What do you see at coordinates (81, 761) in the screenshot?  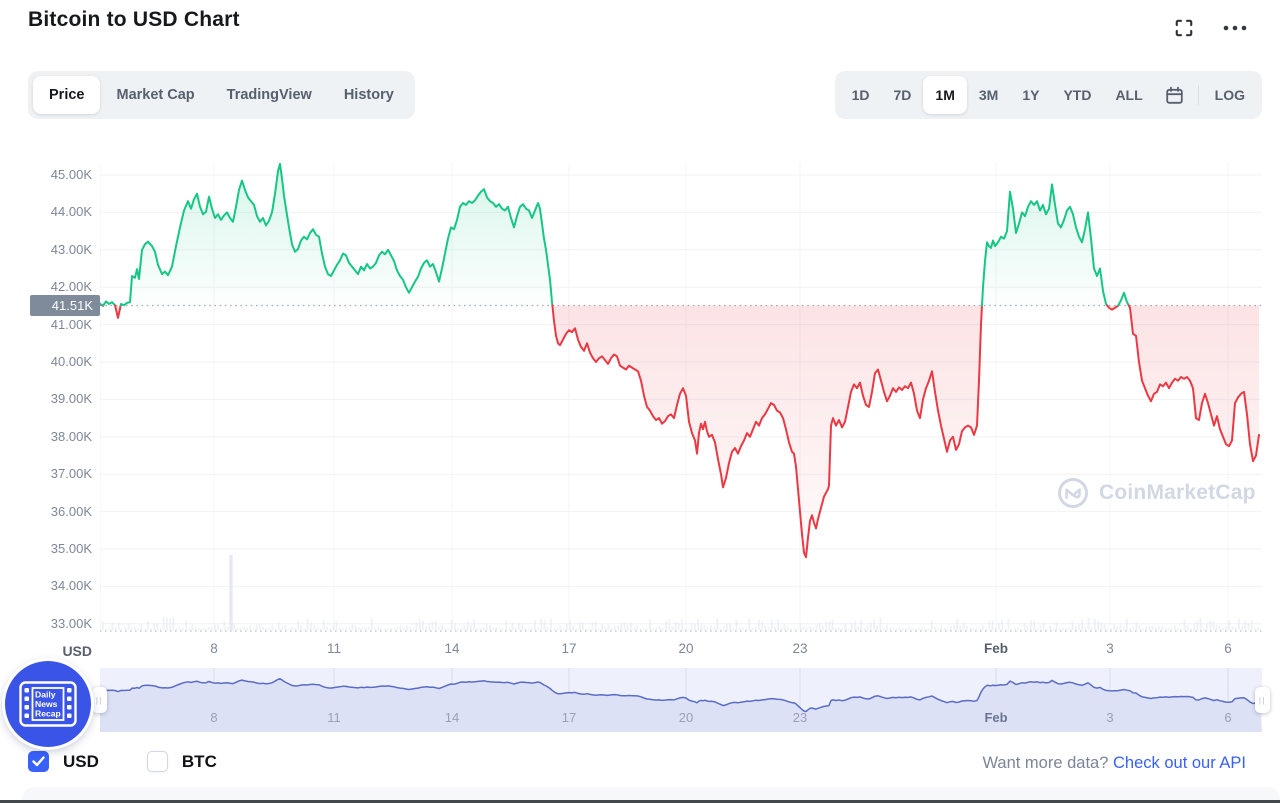 I see `usd-label: USD` at bounding box center [81, 761].